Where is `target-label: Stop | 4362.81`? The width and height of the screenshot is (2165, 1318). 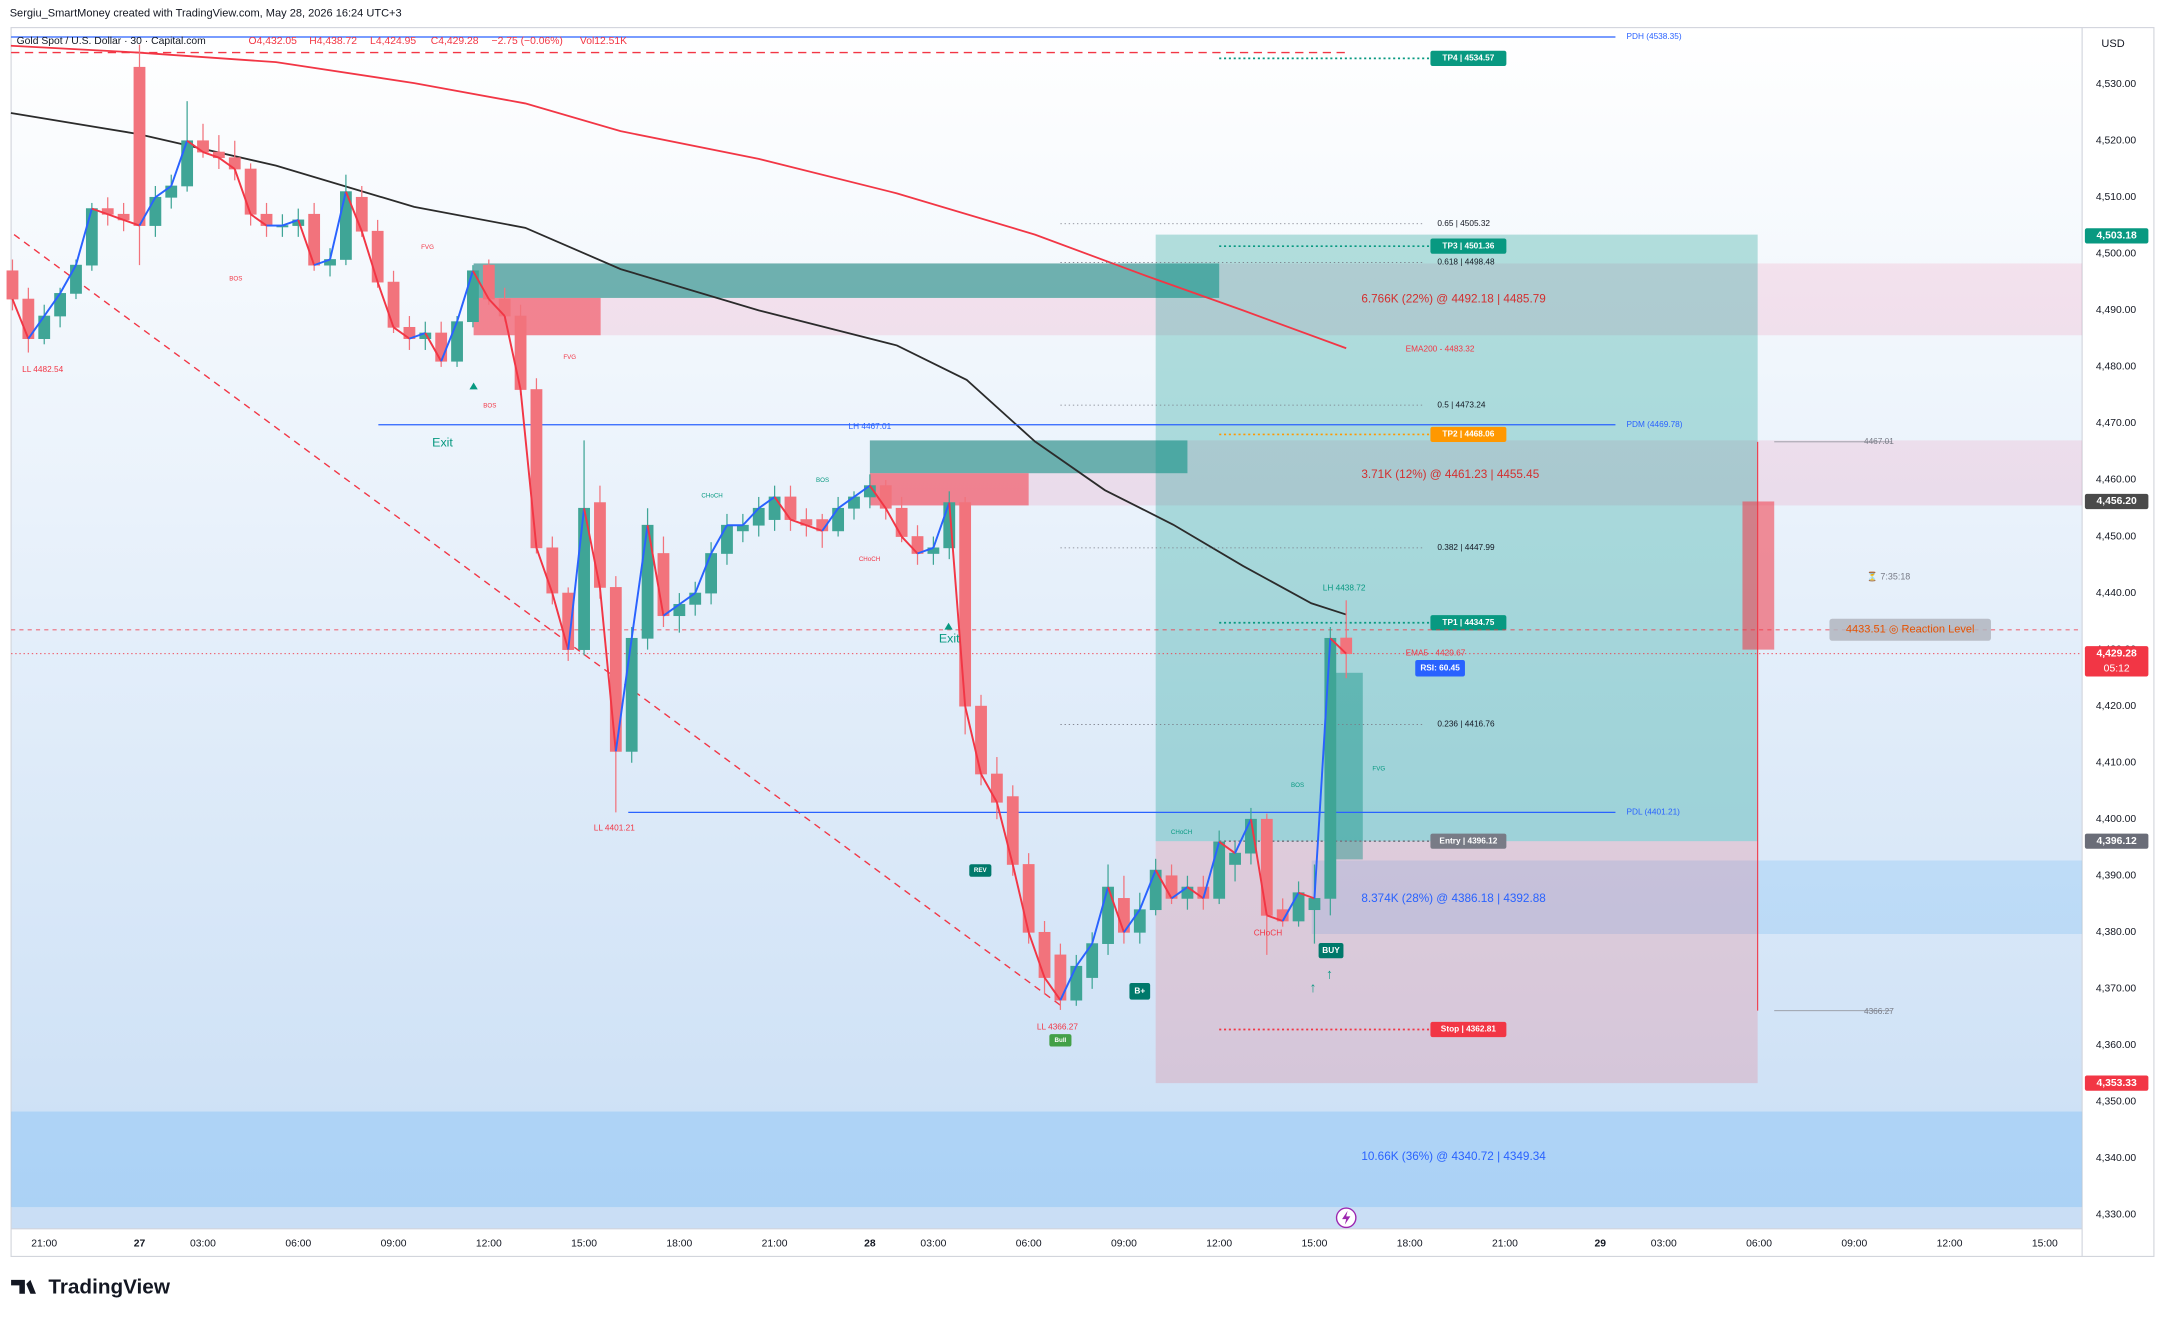 target-label: Stop | 4362.81 is located at coordinates (1469, 1029).